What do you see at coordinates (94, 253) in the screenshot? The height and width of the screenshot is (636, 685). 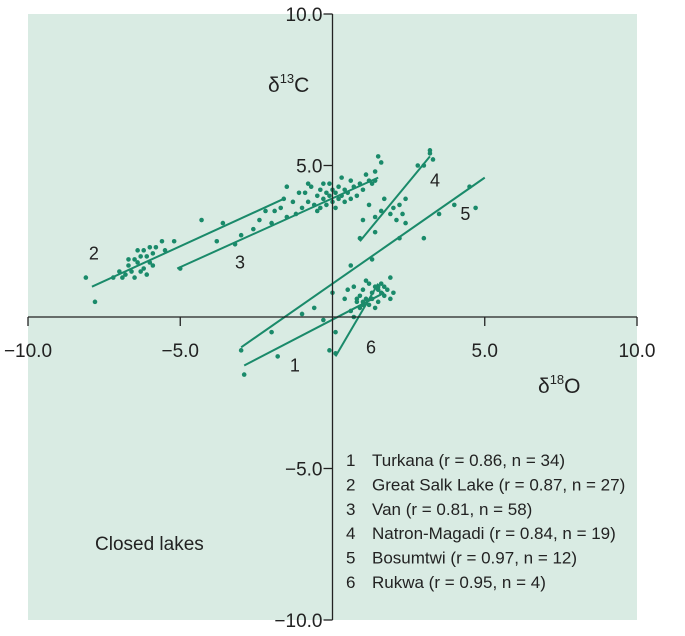 I see `series-label-great-salk-lake: 2` at bounding box center [94, 253].